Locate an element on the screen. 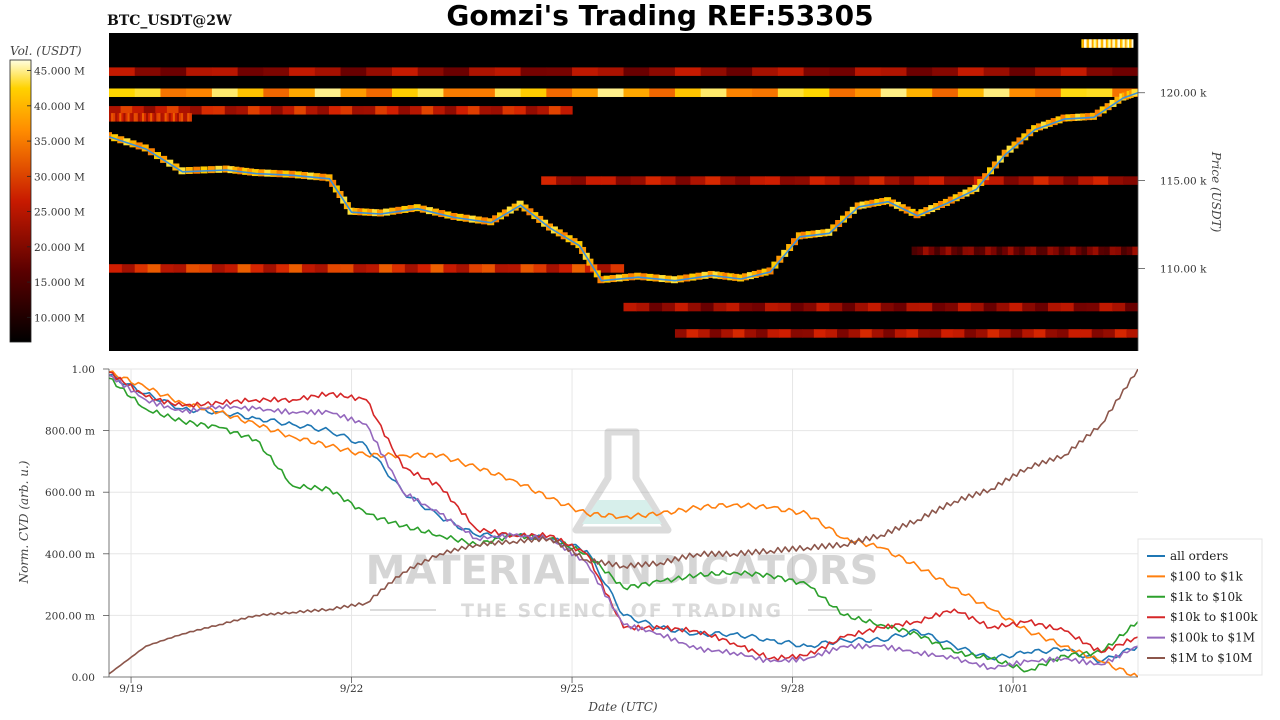 The height and width of the screenshot is (720, 1280). watermark-line2: THE SCIENCE OF TRADING is located at coordinates (622, 611).